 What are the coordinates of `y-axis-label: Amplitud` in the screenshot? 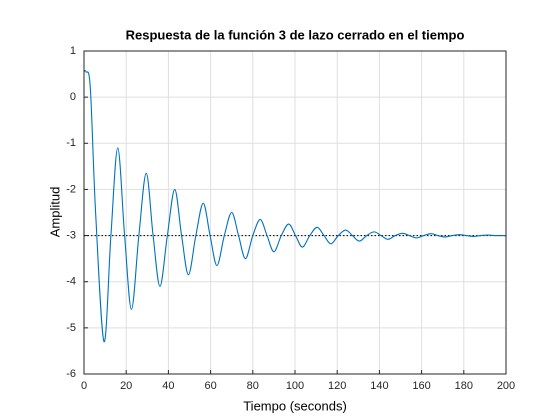 It's located at (54, 212).